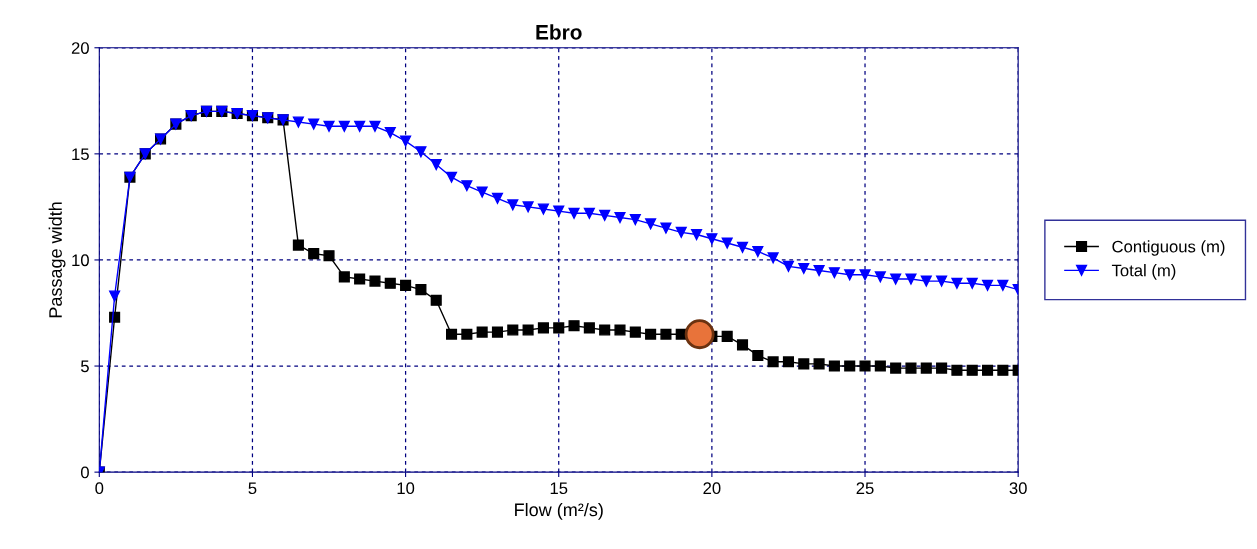  Describe the element at coordinates (1168, 248) in the screenshot. I see `legend-label: Contiguous (m)` at that location.